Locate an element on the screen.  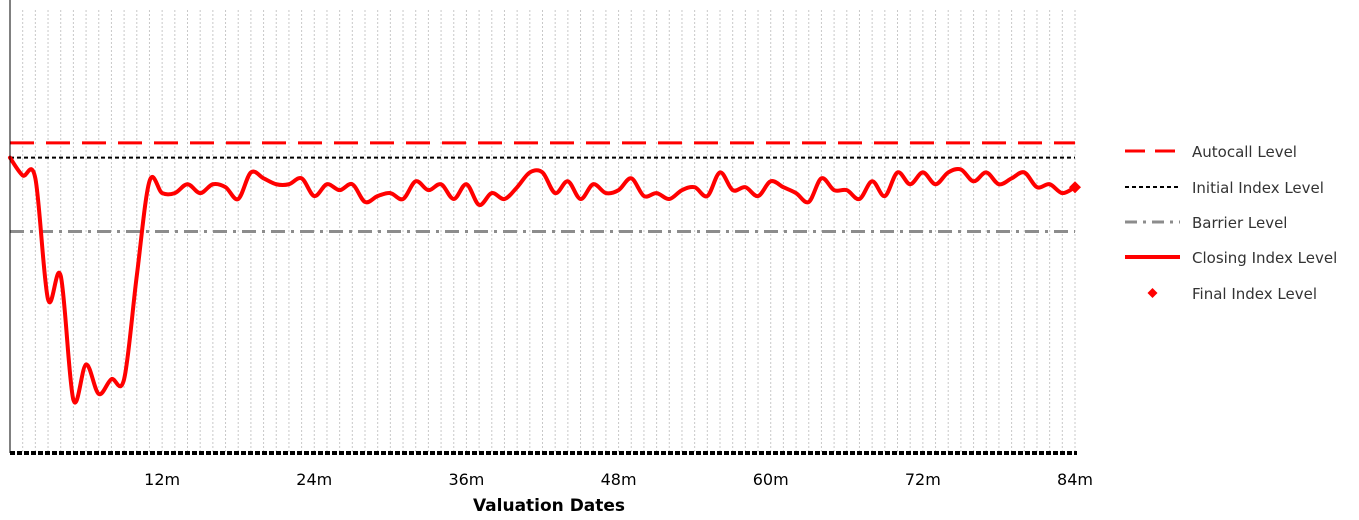
x-tick-label-84m: 84m is located at coordinates (1075, 479).